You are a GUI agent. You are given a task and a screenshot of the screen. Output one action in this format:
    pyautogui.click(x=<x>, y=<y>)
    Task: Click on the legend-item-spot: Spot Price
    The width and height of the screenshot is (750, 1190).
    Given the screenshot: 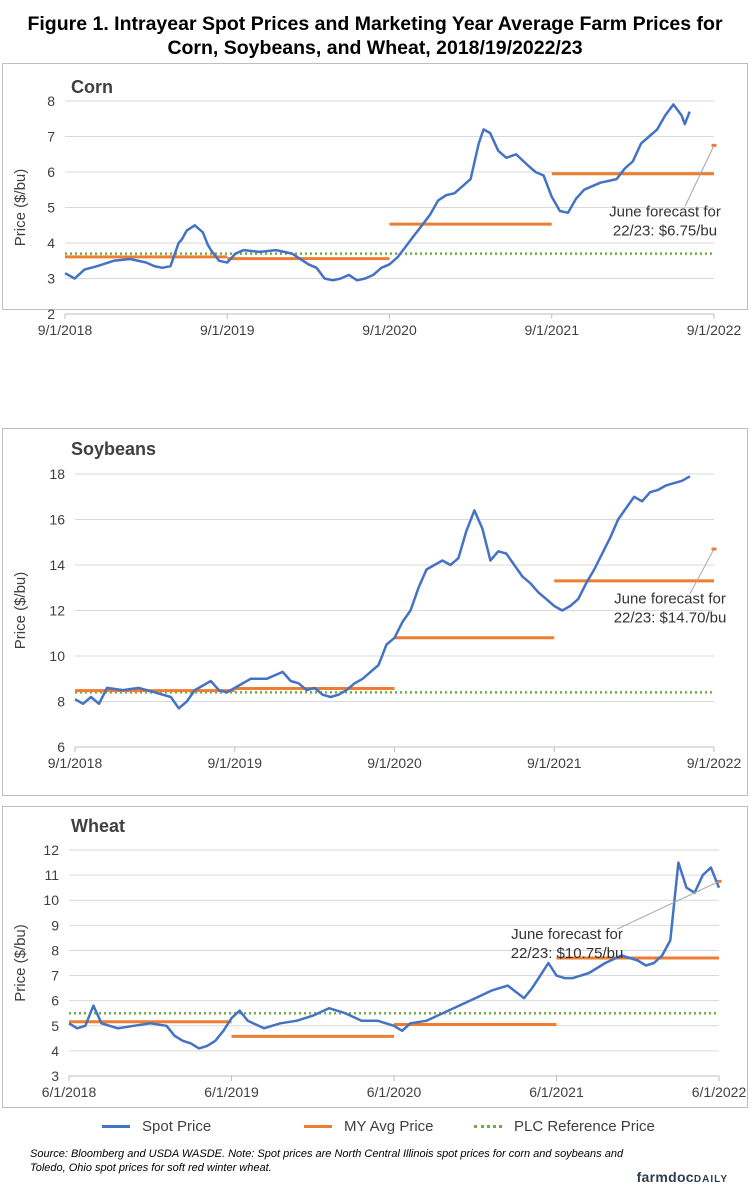 What is the action you would take?
    pyautogui.click(x=156, y=1126)
    